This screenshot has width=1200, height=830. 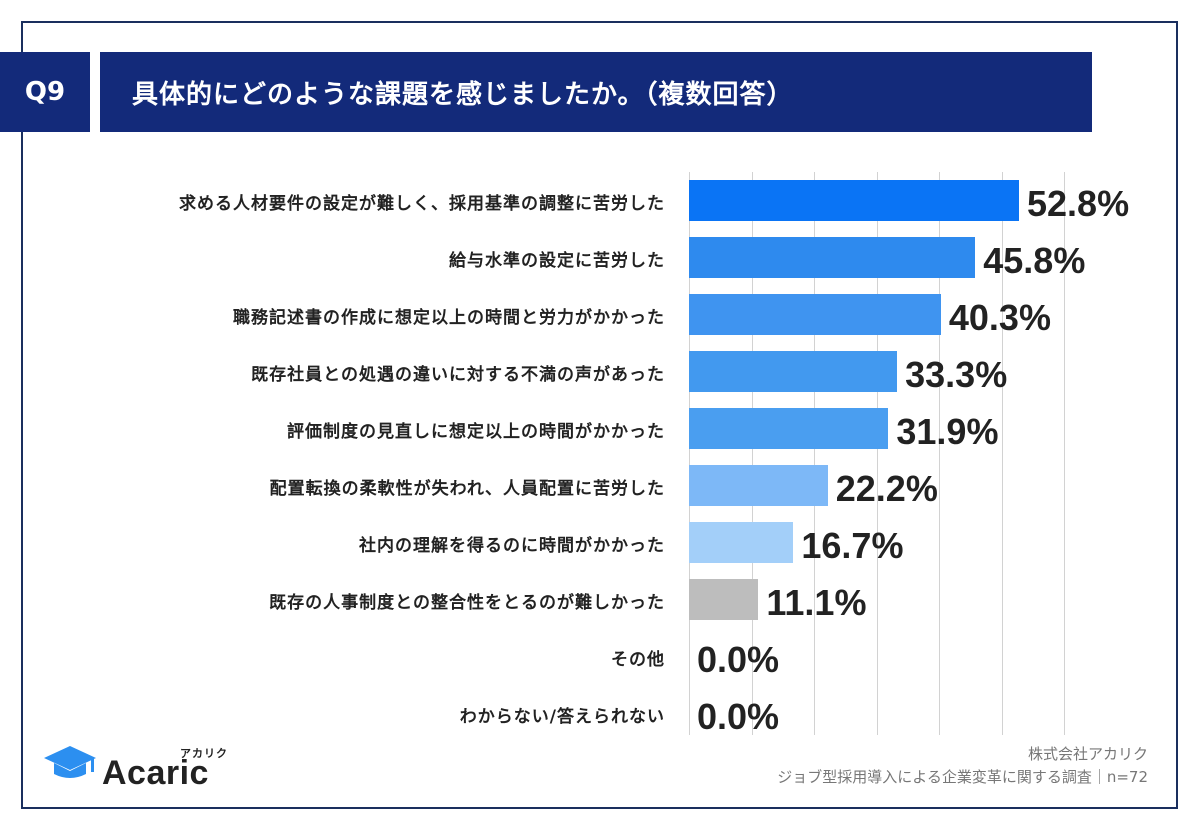 What do you see at coordinates (204, 753) in the screenshot?
I see `logo-kana: アカリク` at bounding box center [204, 753].